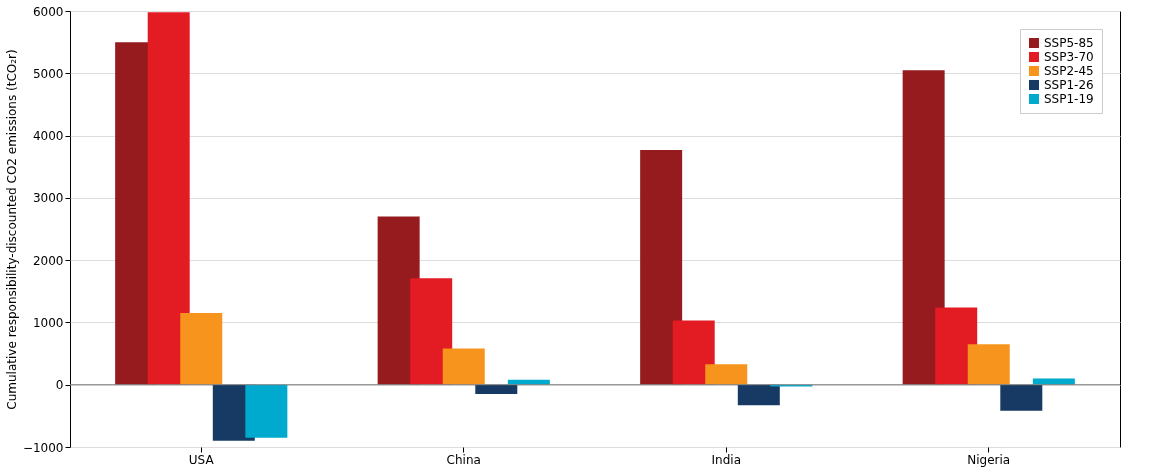 The image size is (1175, 474). What do you see at coordinates (989, 459) in the screenshot?
I see `x-tick-label: Nigeria` at bounding box center [989, 459].